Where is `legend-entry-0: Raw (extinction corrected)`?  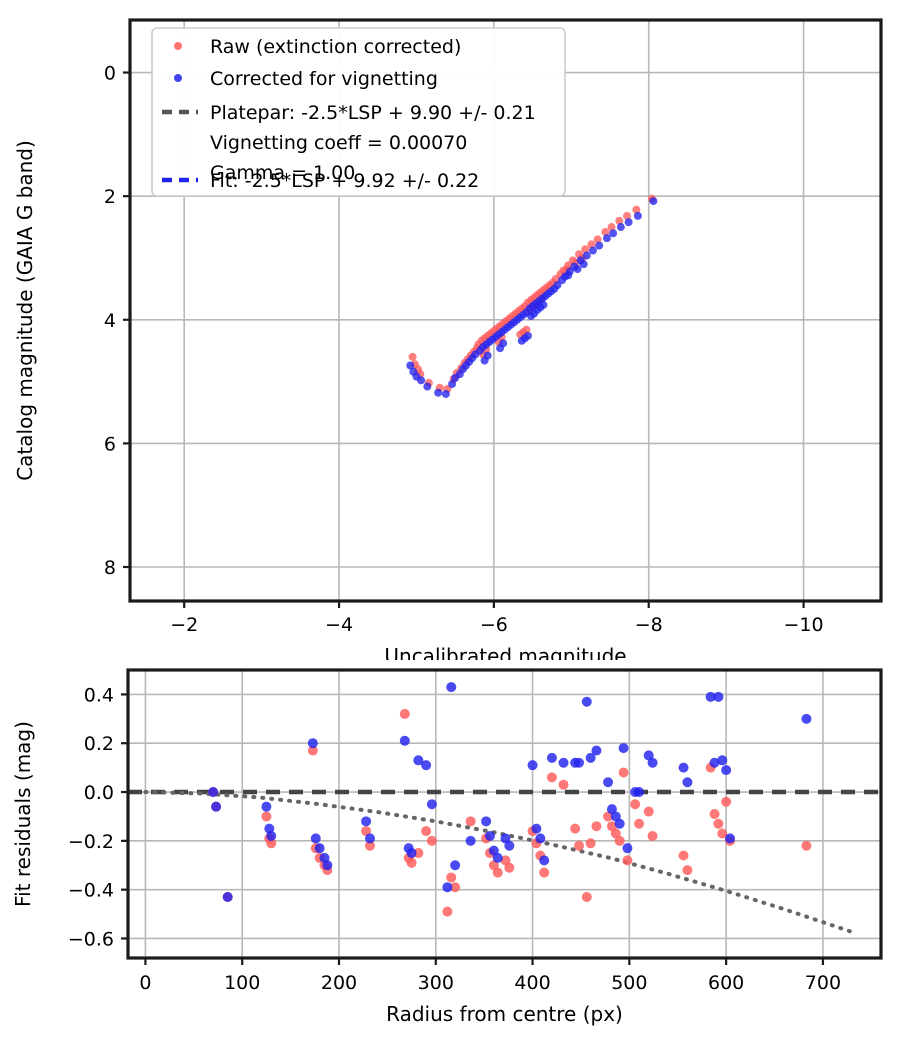 legend-entry-0: Raw (extinction corrected) is located at coordinates (317, 47).